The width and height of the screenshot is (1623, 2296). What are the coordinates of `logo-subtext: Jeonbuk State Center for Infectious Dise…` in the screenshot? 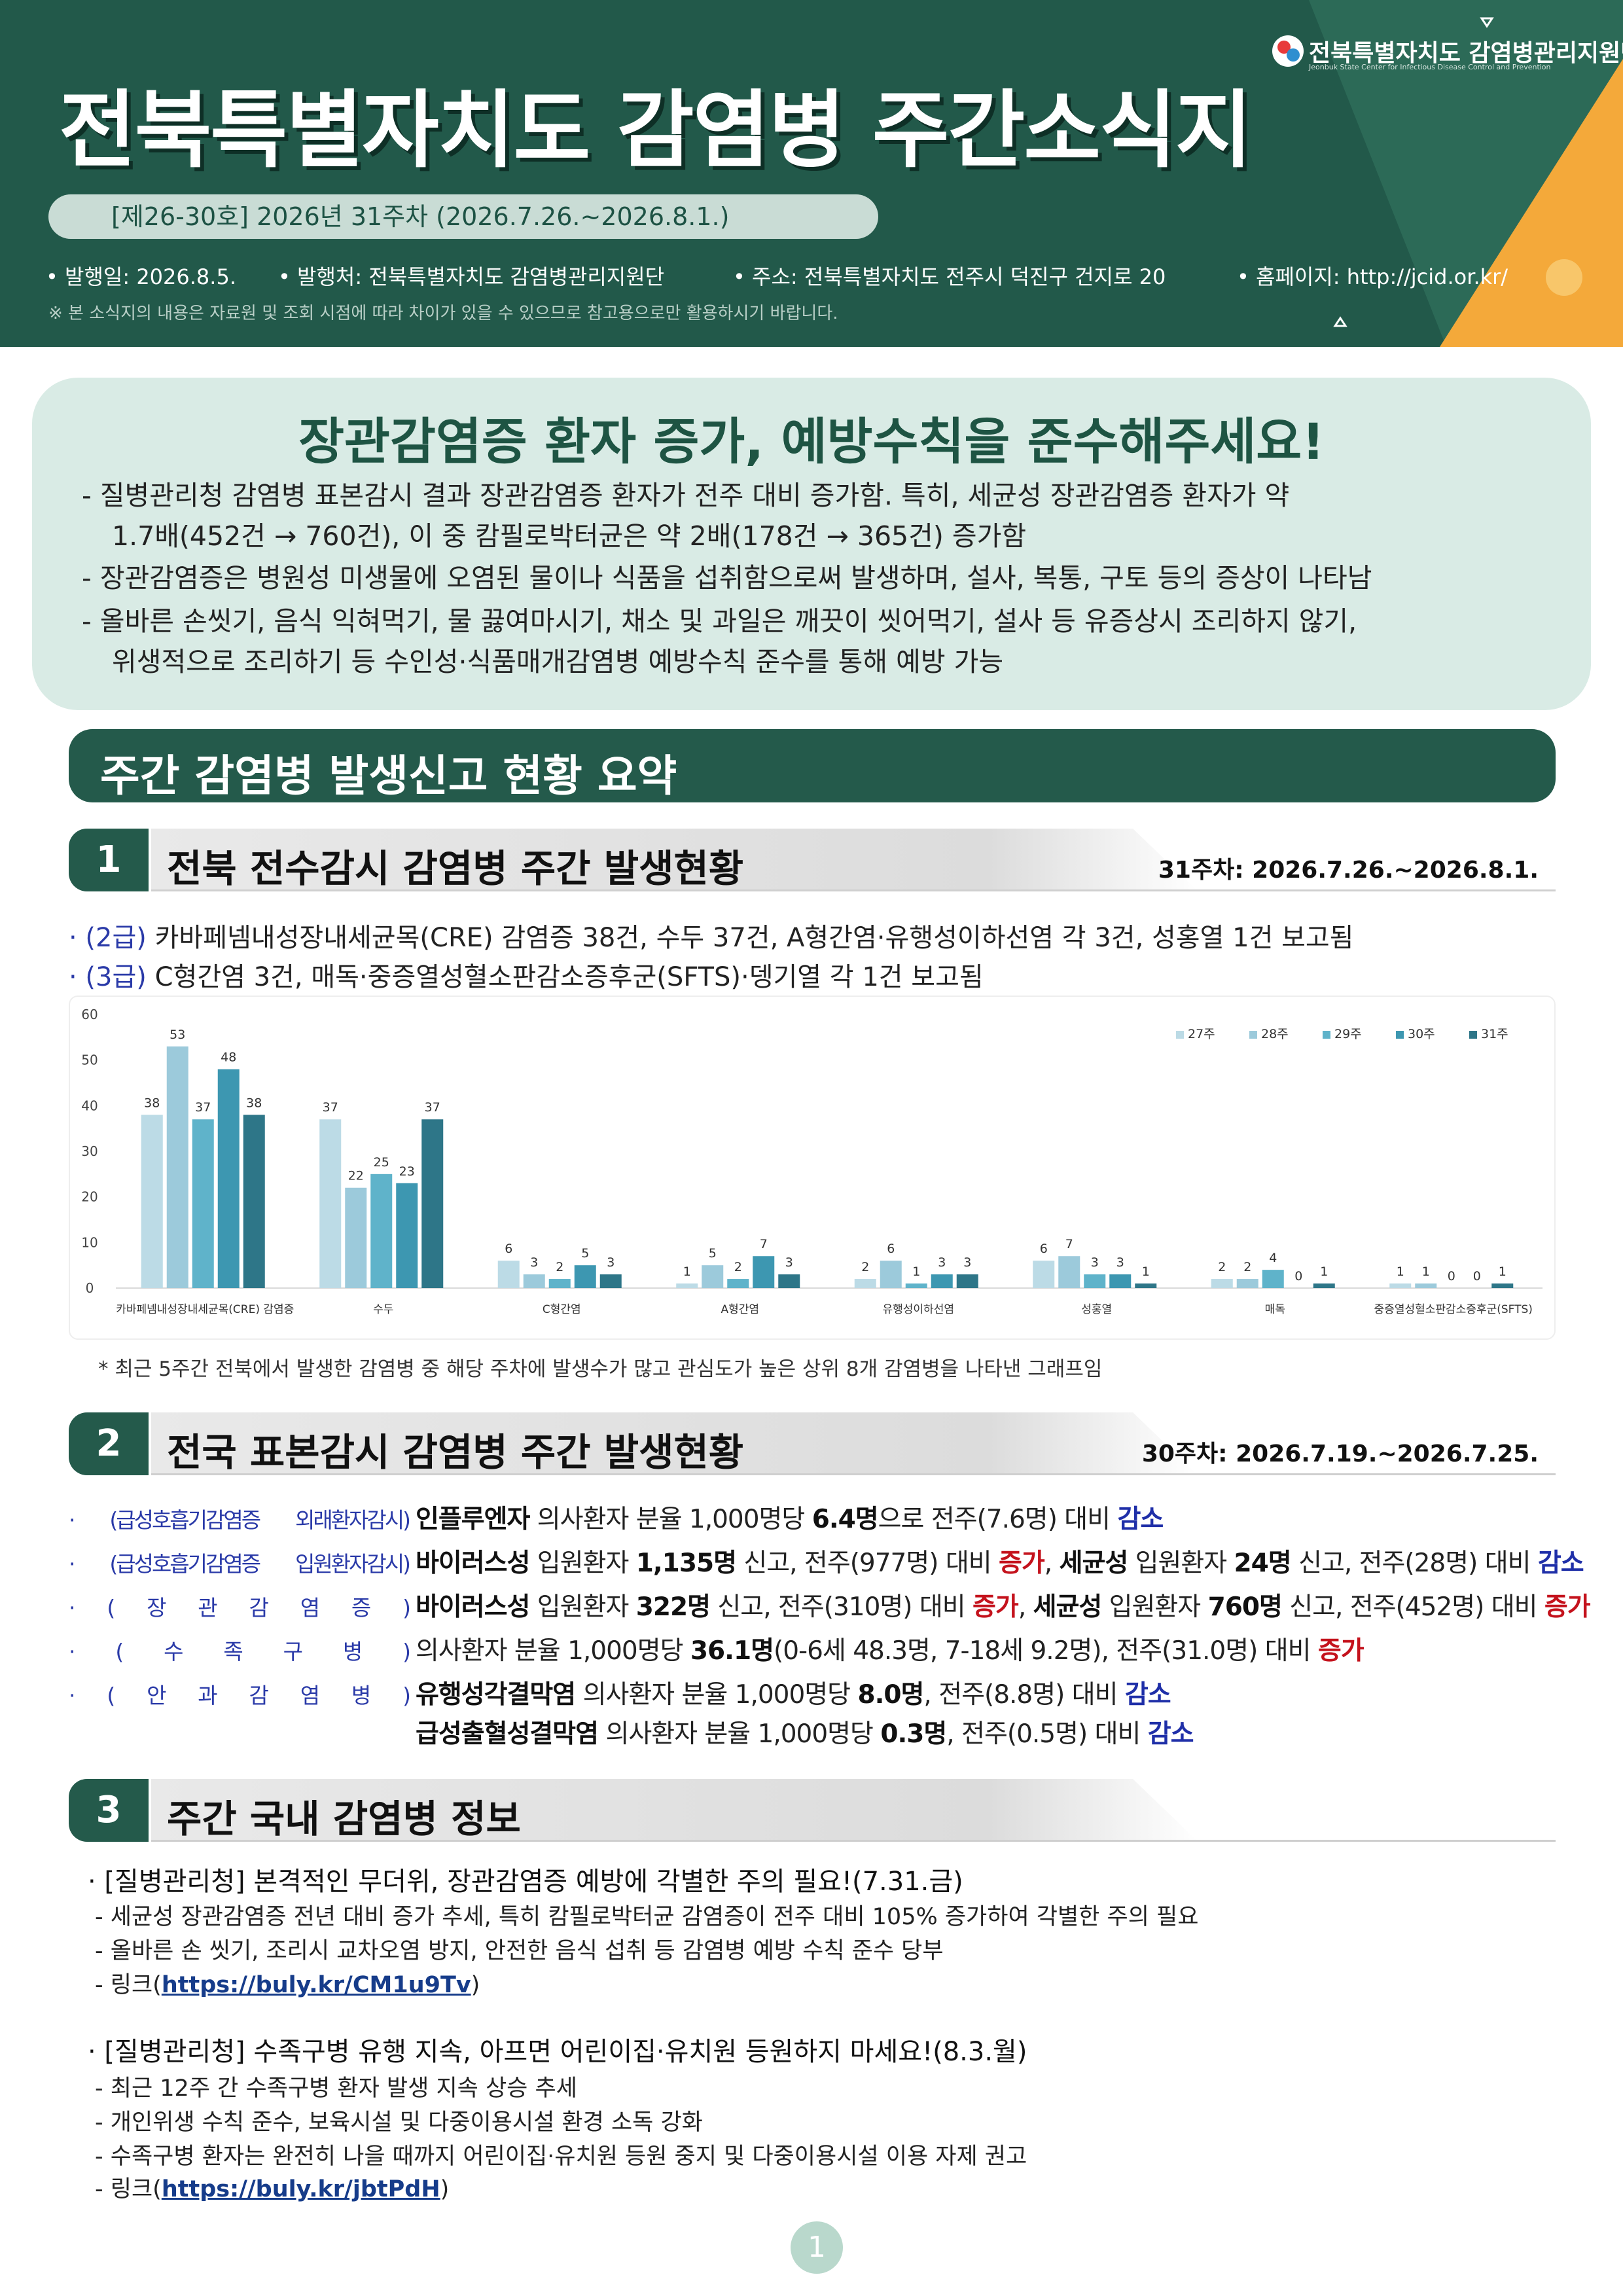 It's located at (1430, 67).